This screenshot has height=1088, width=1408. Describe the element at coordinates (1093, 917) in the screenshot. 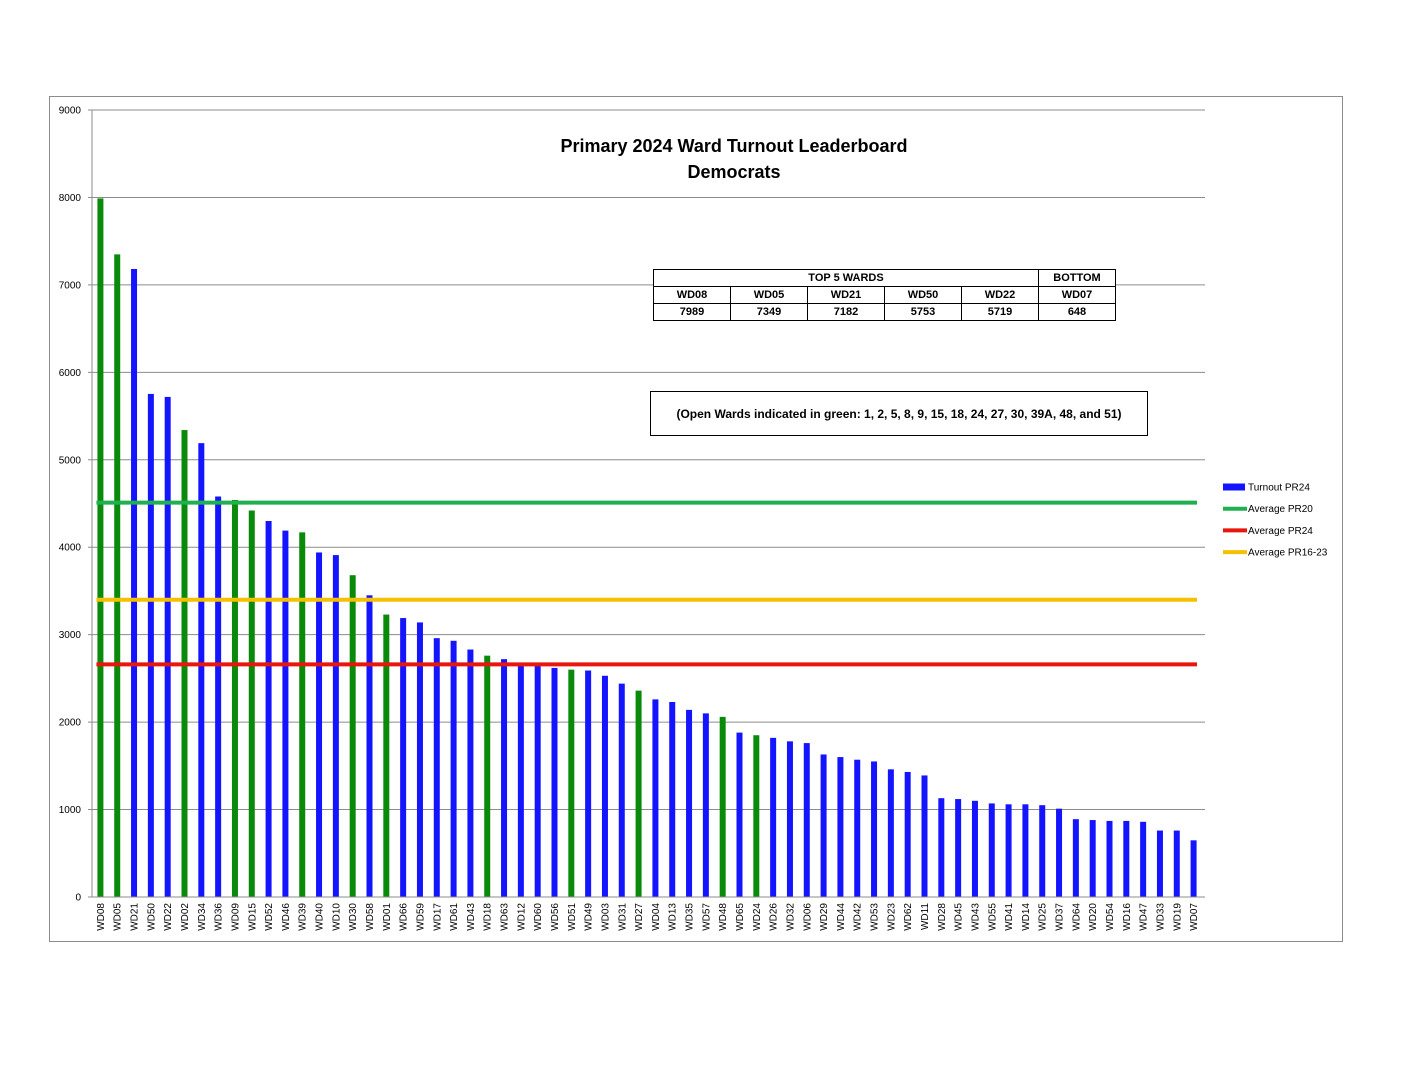

I see `x-tick-label: WD20` at that location.